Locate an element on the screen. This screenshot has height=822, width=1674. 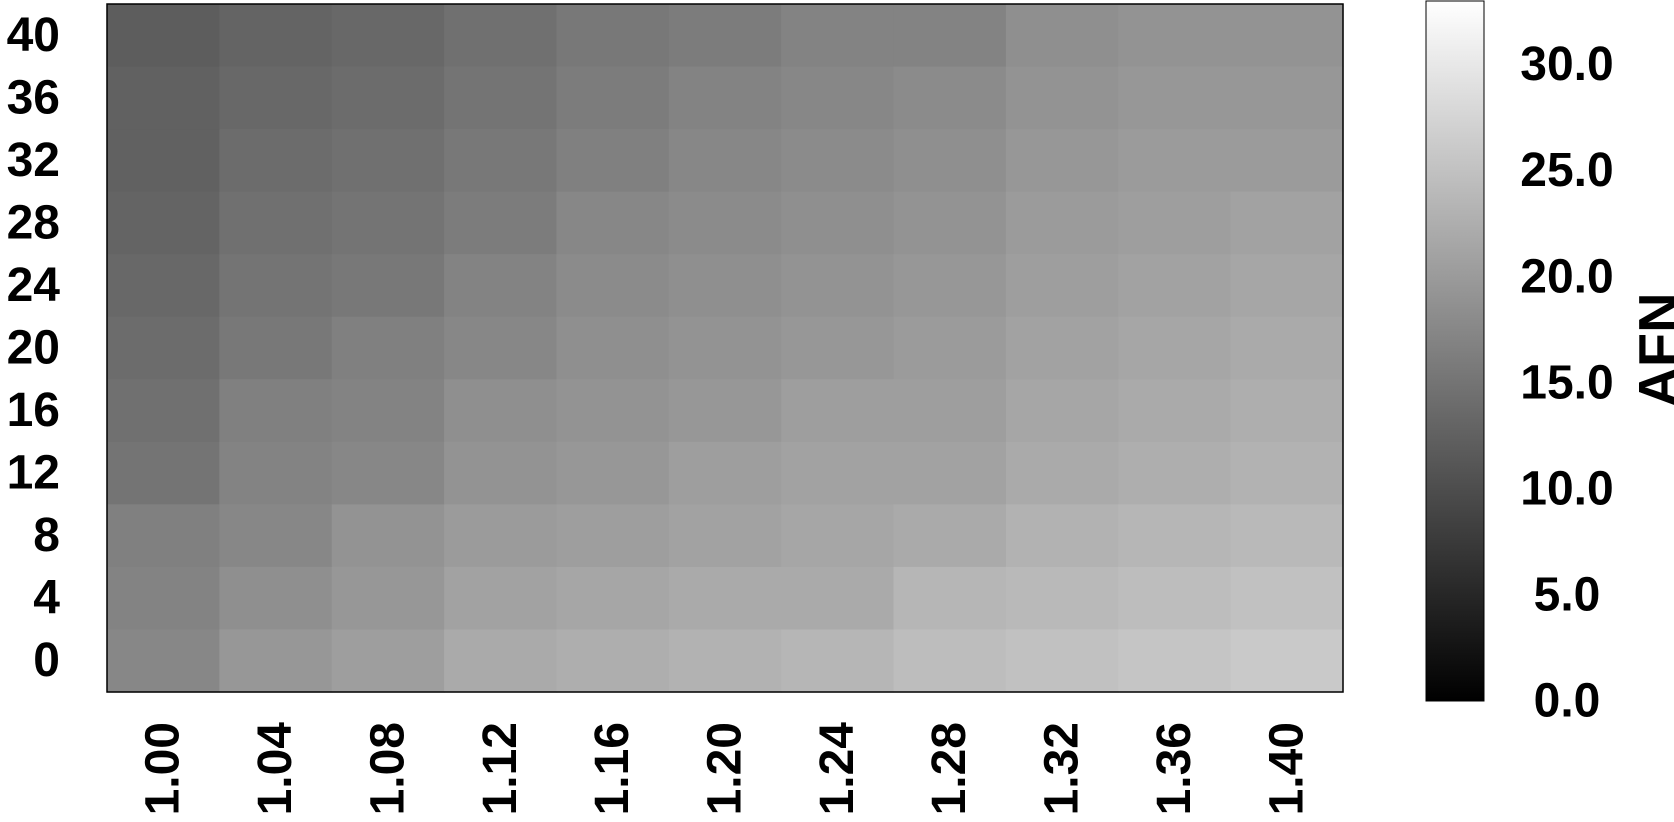
colorbar-tick-label: 30.0 is located at coordinates (1566, 64).